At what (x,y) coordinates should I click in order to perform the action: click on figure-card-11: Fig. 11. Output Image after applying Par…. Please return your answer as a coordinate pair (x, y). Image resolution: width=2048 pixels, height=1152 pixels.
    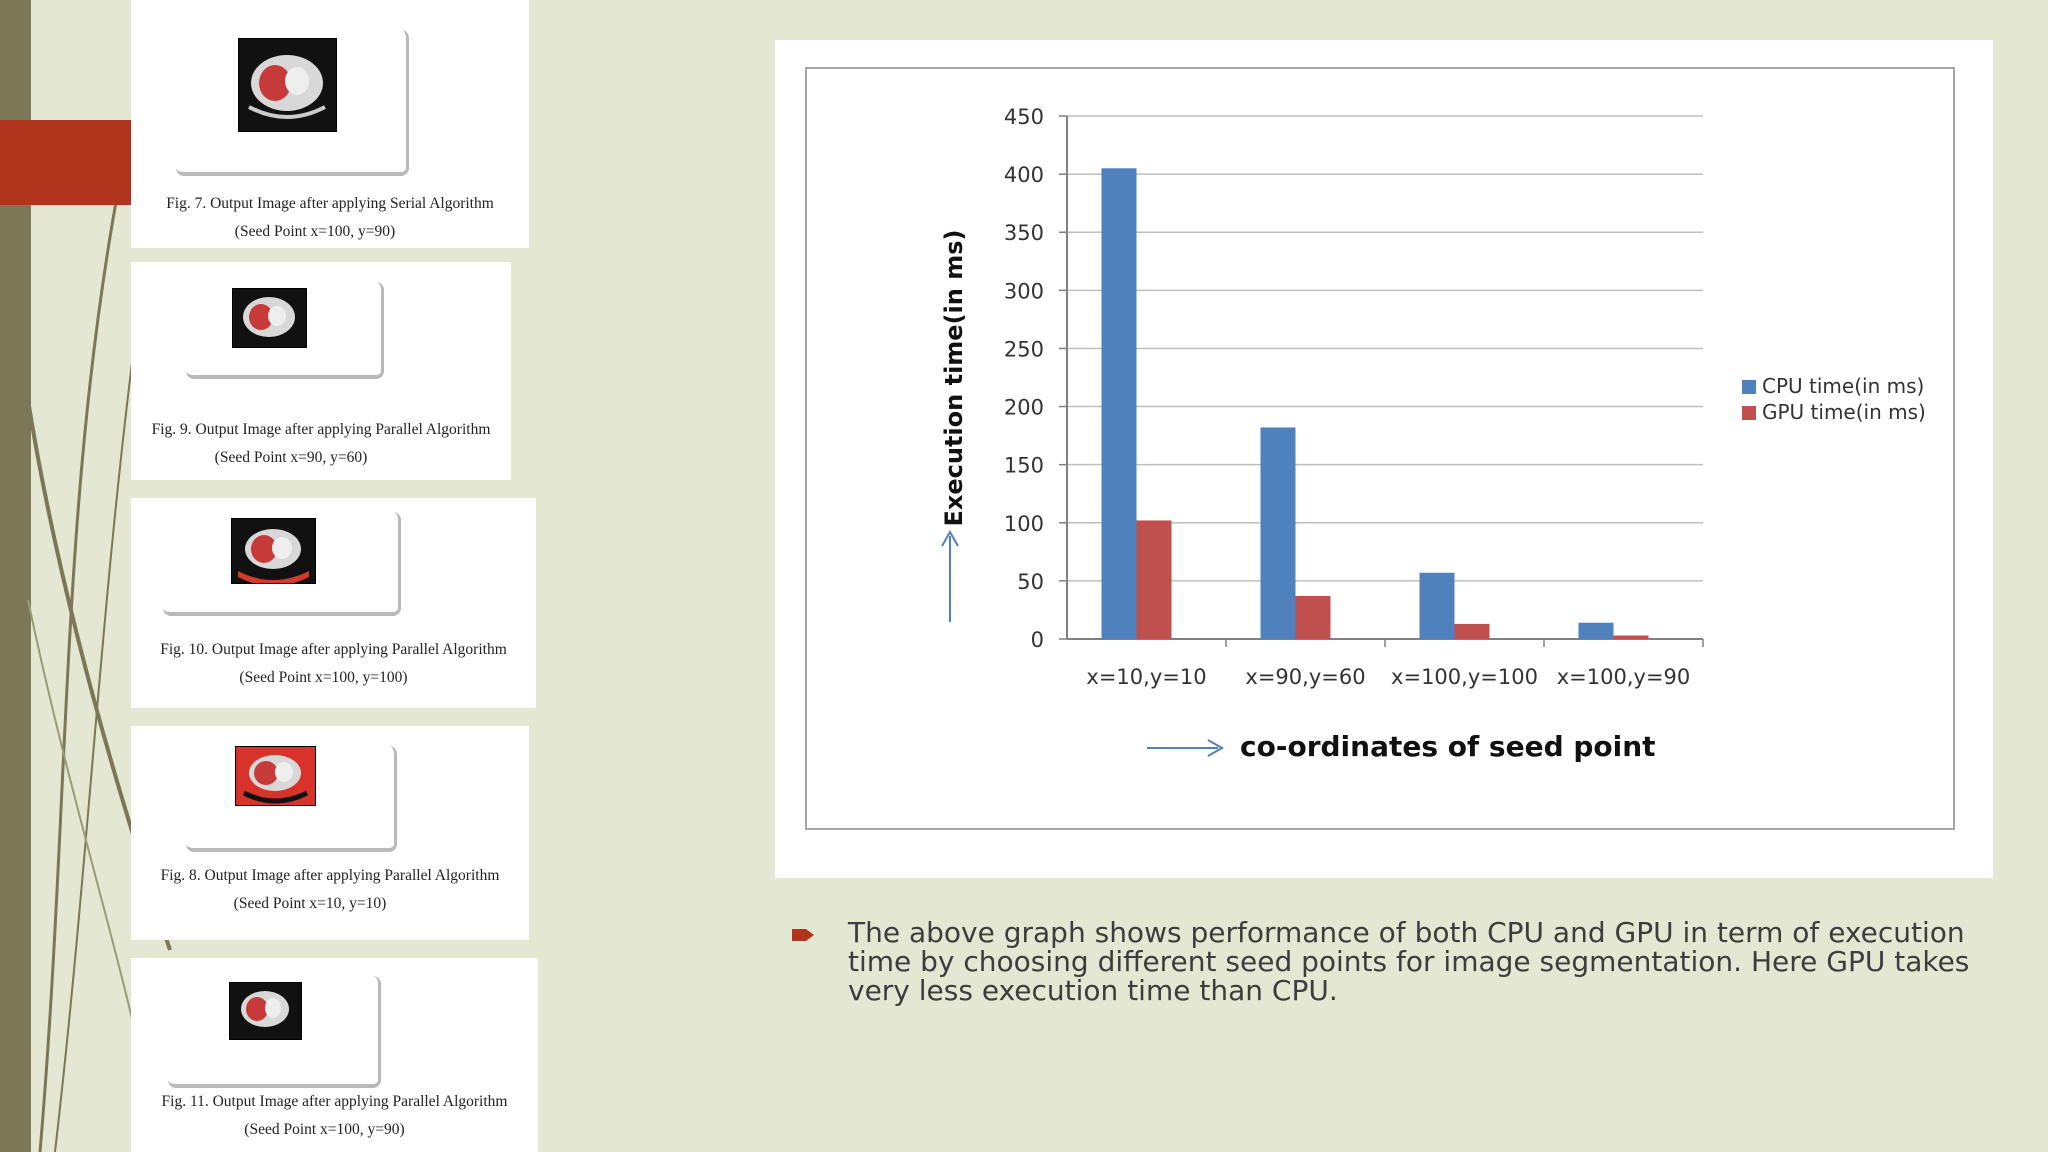
    Looking at the image, I should click on (334, 1055).